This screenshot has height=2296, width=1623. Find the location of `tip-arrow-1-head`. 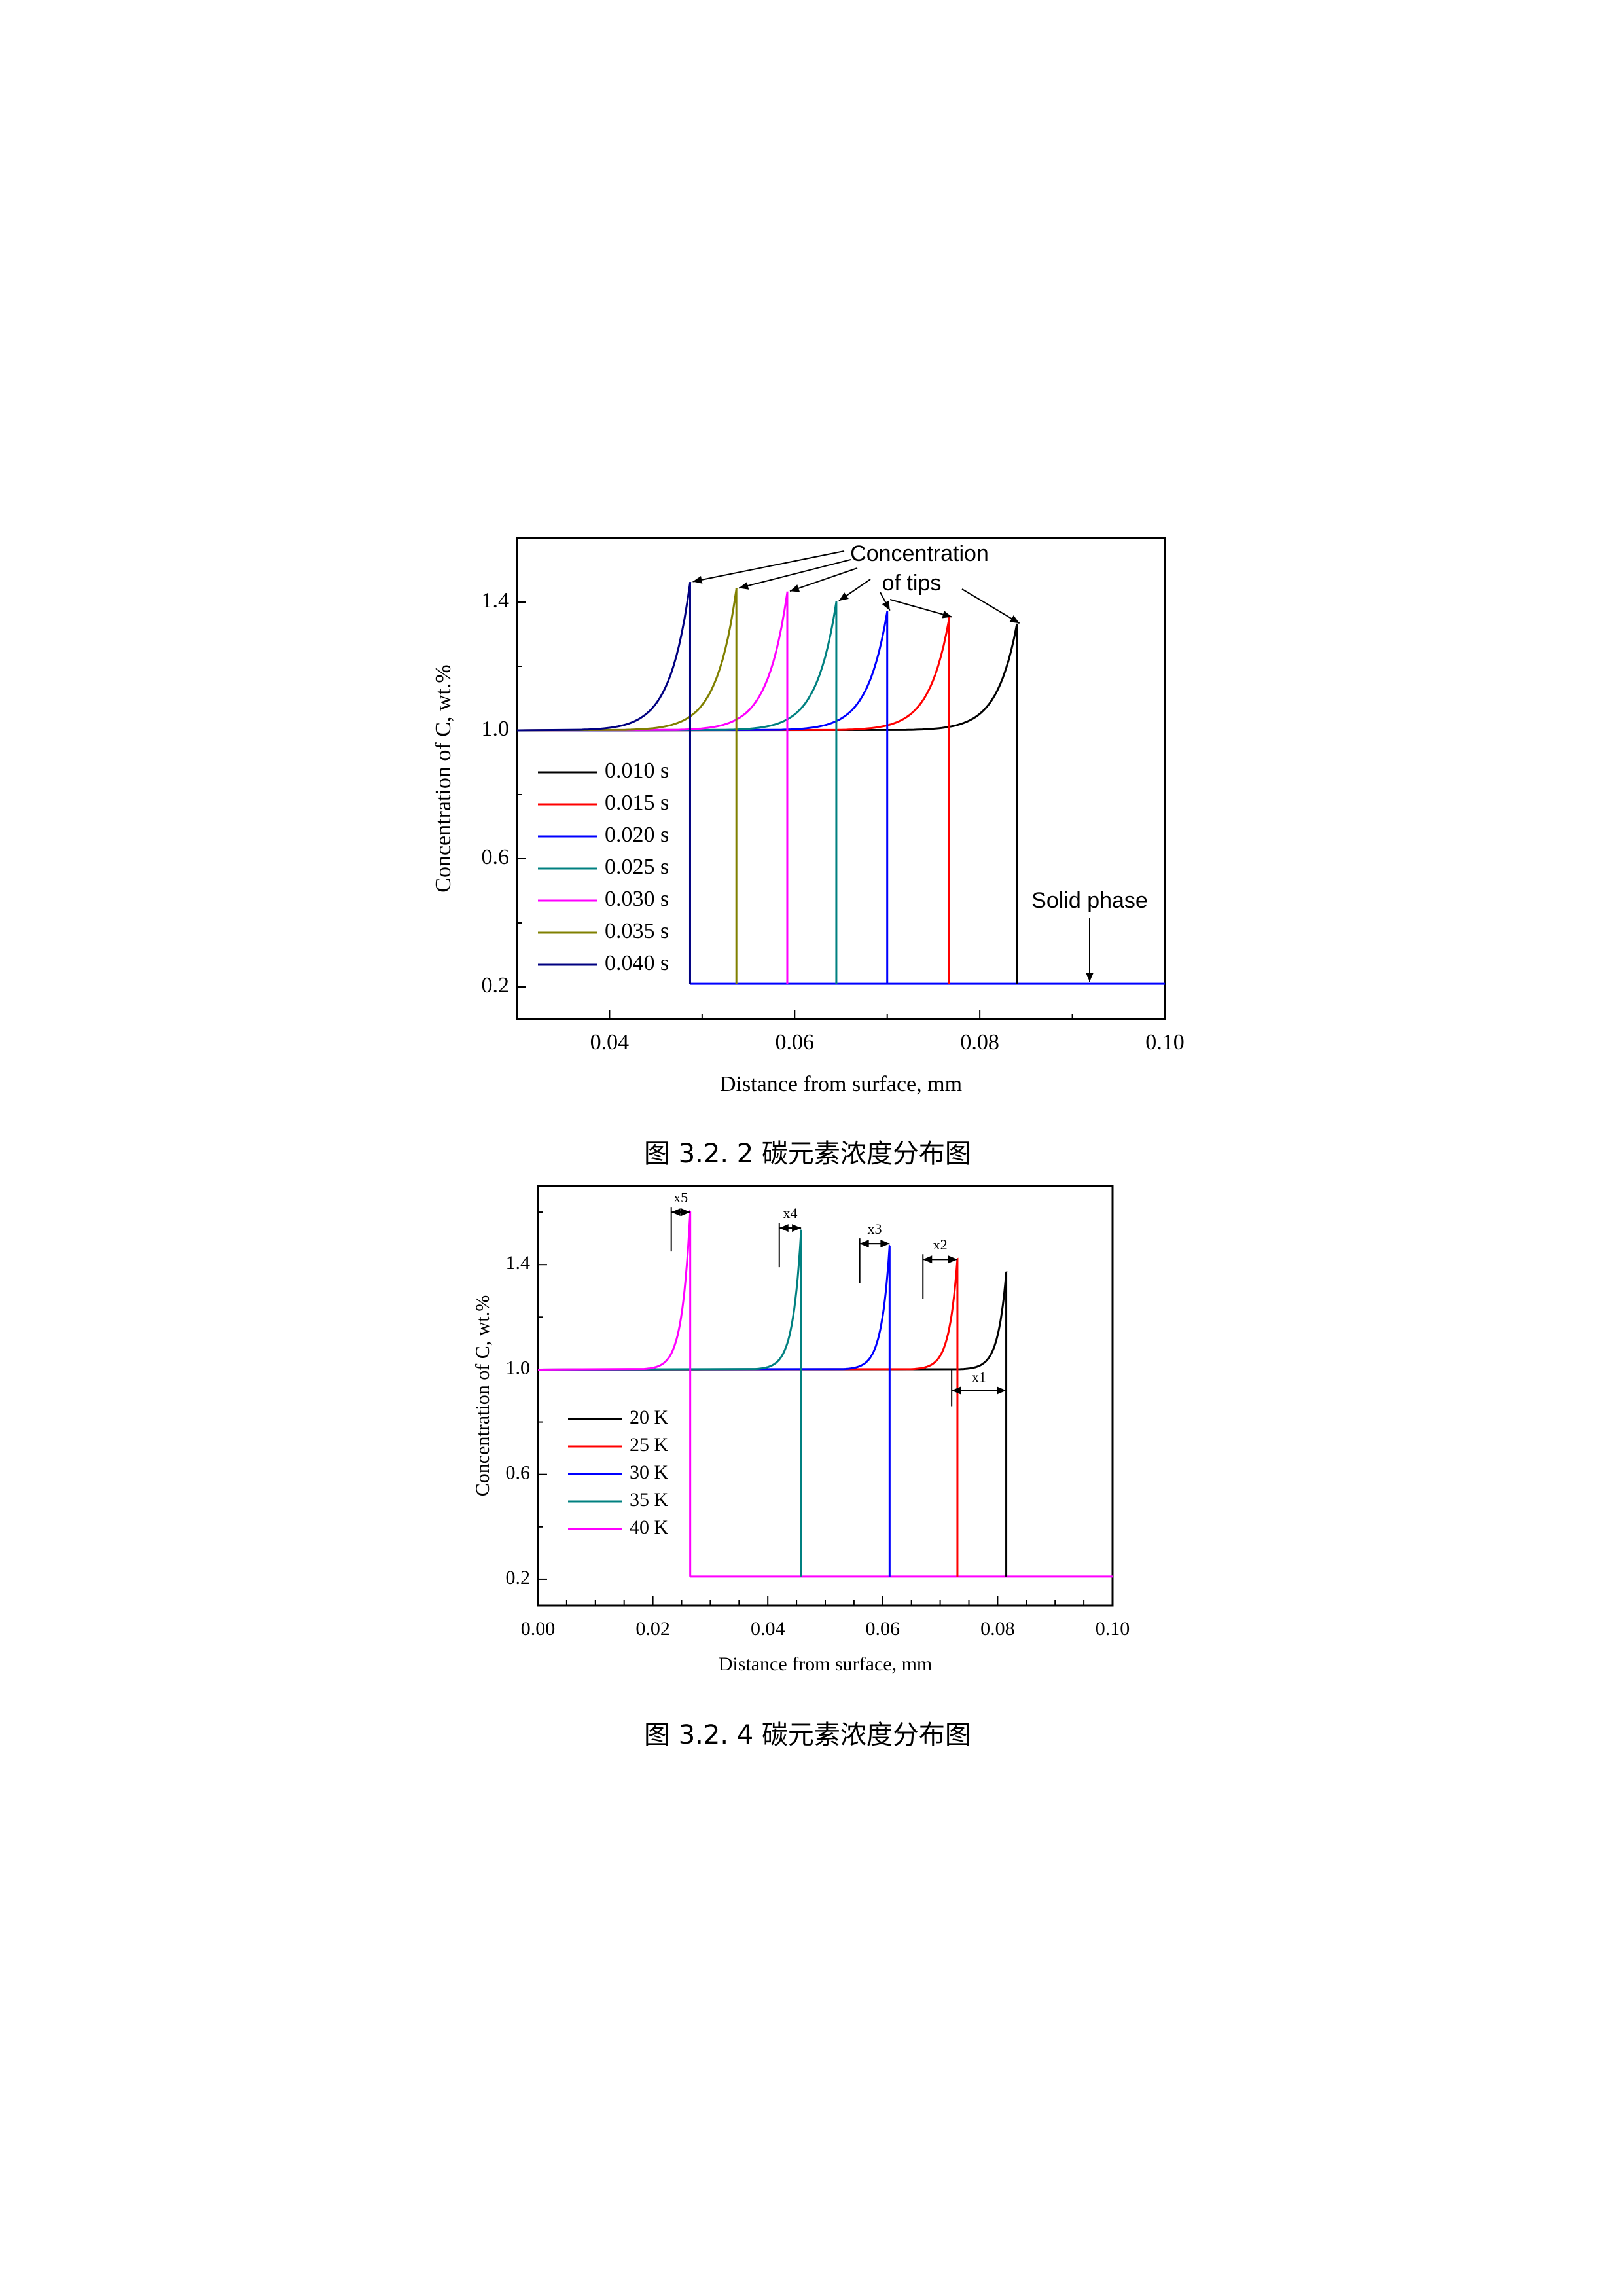

tip-arrow-1-head is located at coordinates (744, 586).